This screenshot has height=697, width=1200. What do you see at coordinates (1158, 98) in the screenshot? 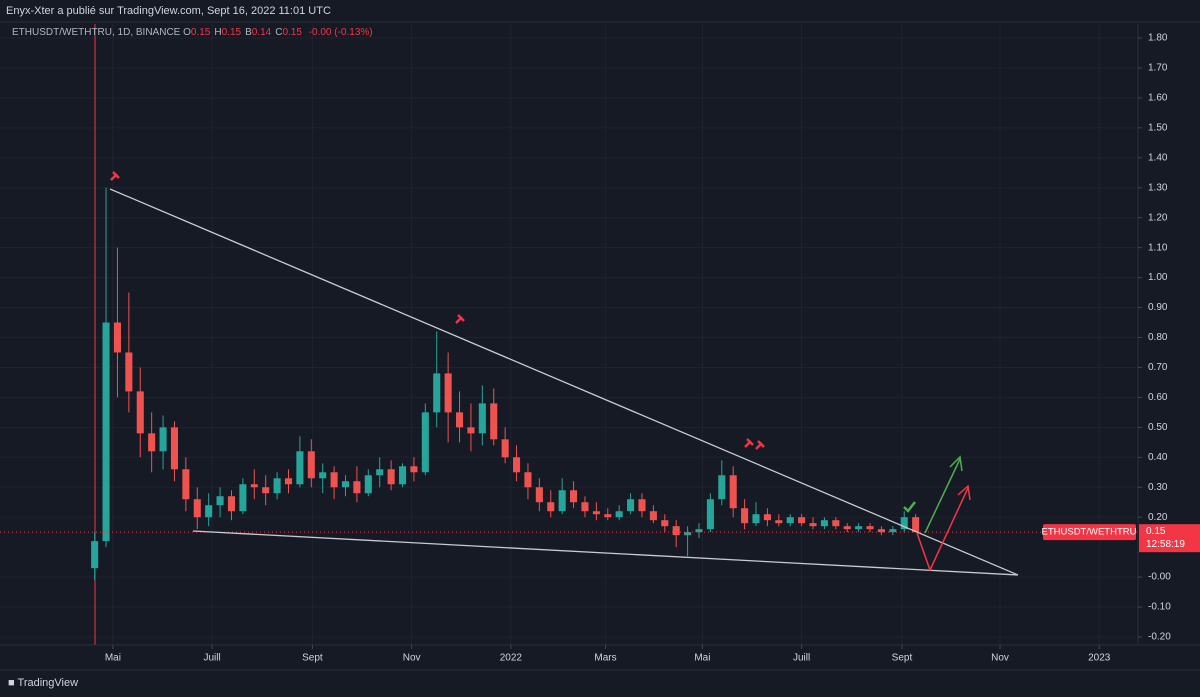
I see `y-tick-label: 1.60` at bounding box center [1158, 98].